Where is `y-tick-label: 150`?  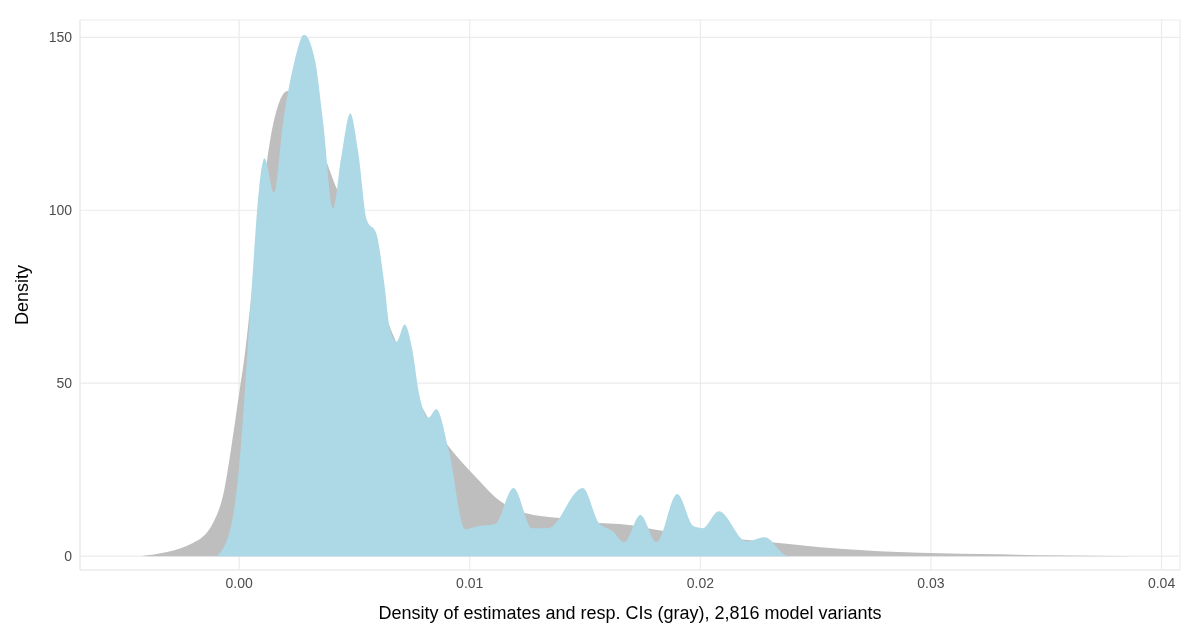
y-tick-label: 150 is located at coordinates (60, 37).